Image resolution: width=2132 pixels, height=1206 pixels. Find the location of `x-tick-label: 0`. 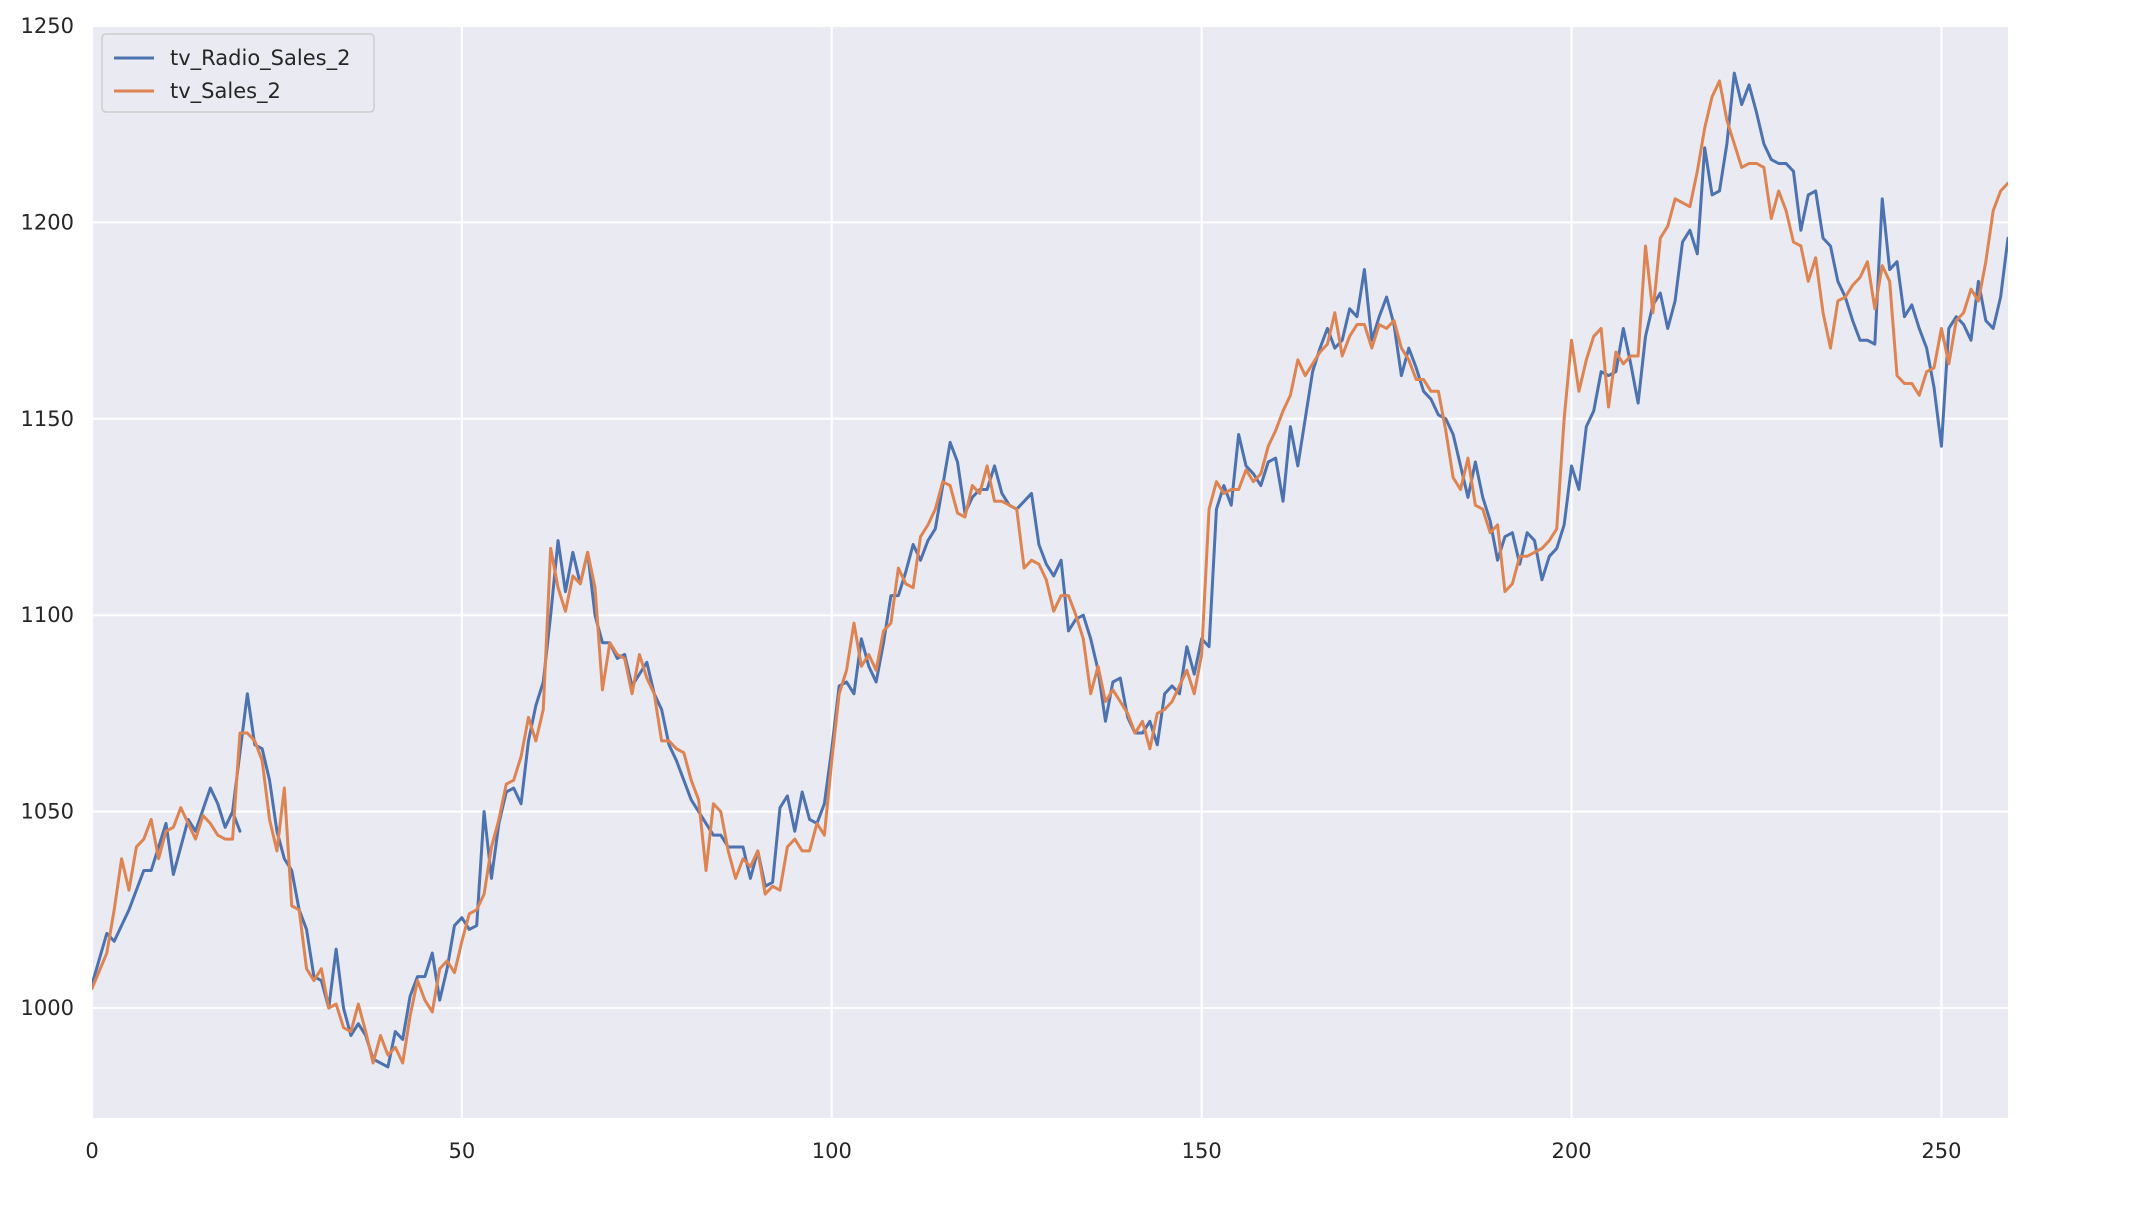

x-tick-label: 0 is located at coordinates (91, 1151).